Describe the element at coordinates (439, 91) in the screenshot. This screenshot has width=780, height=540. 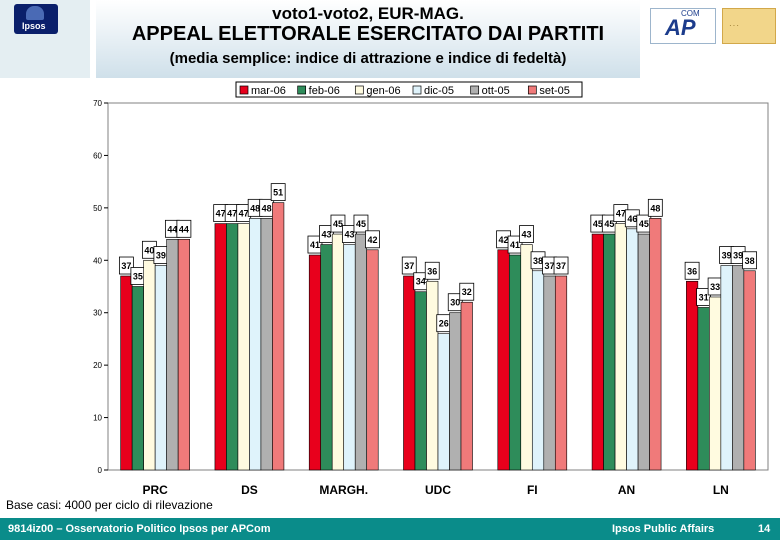
I see `legend-label-dic-05: dic-05` at that location.